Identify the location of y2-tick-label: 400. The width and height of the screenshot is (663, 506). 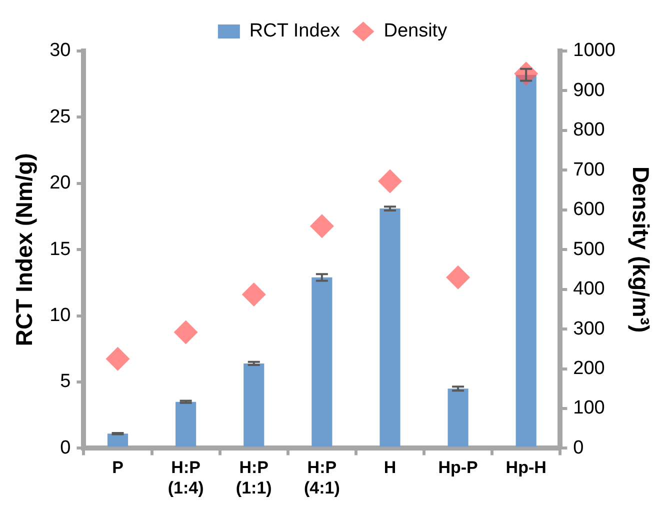
(589, 289).